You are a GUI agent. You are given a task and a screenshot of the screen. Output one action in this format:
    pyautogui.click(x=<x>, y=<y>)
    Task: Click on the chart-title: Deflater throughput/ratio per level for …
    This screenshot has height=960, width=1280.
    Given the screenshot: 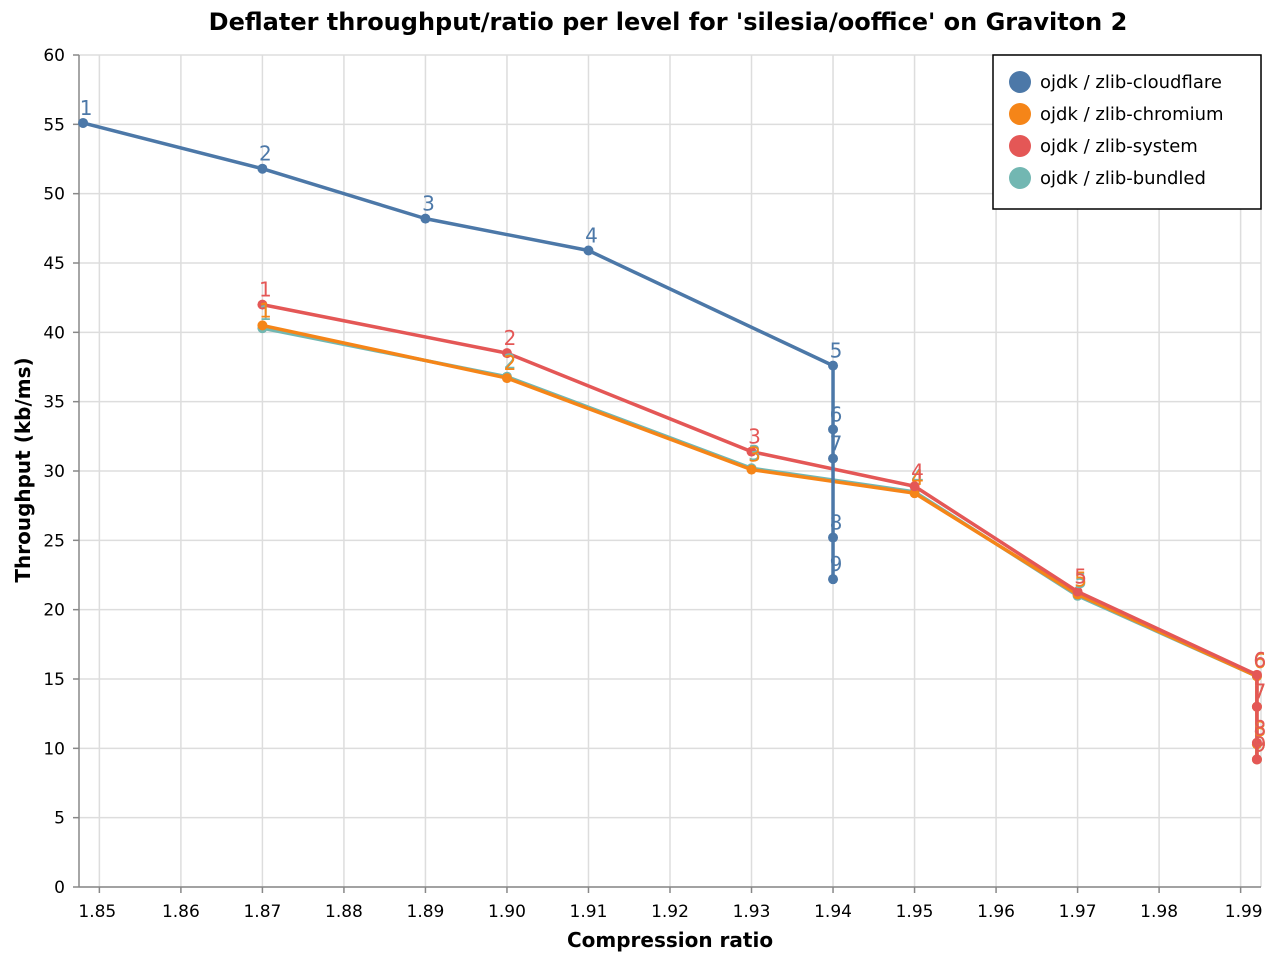 What is the action you would take?
    pyautogui.click(x=668, y=22)
    